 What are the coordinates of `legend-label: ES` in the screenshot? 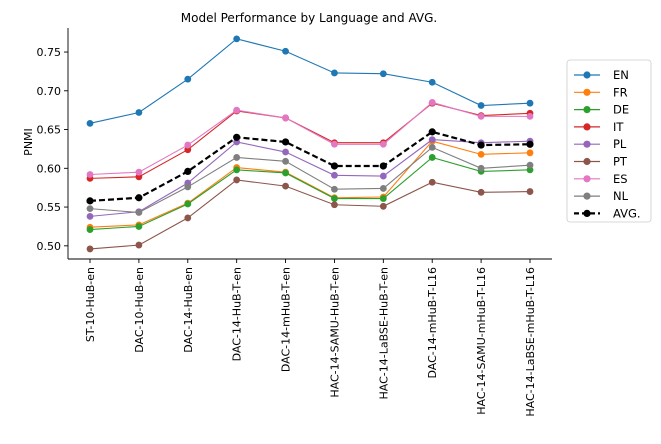 It's located at (620, 179).